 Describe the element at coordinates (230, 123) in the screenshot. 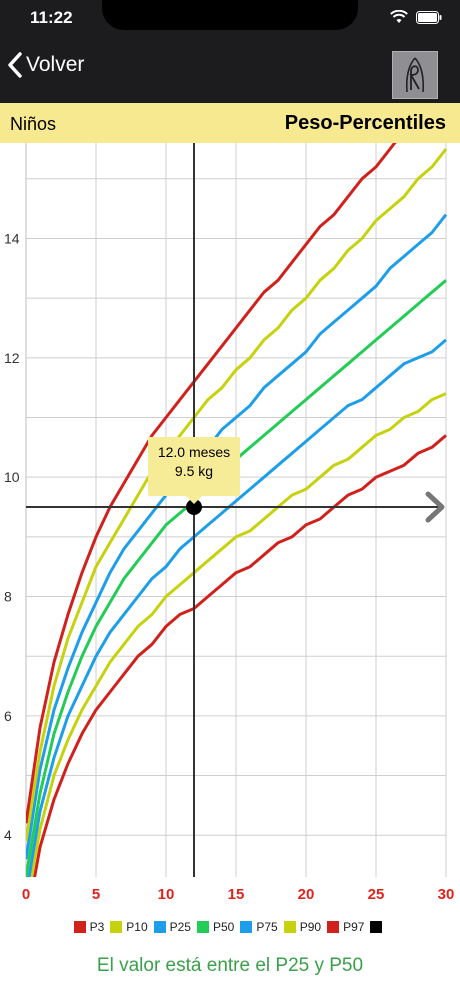

I see `chart-header: Niños Peso-Percentiles` at that location.